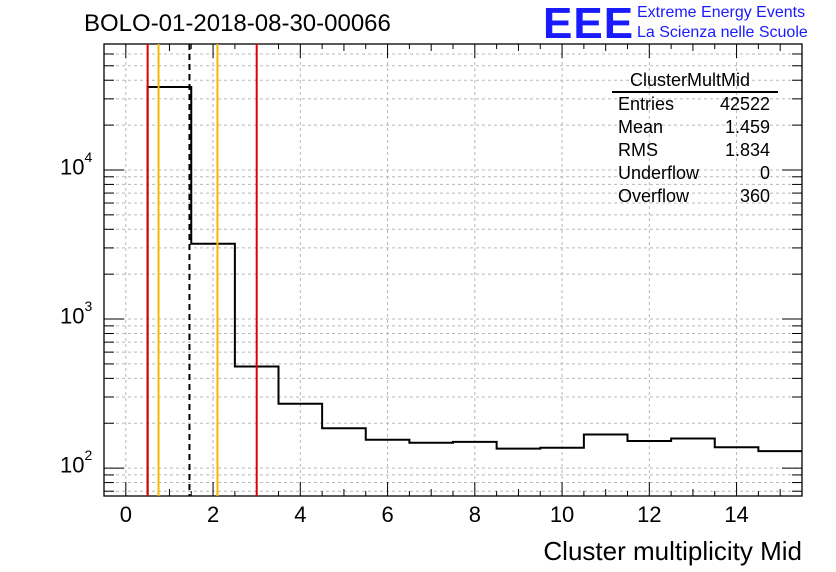 The width and height of the screenshot is (836, 572). Describe the element at coordinates (695, 81) in the screenshot. I see `stats-name: ClusterMultMid` at that location.